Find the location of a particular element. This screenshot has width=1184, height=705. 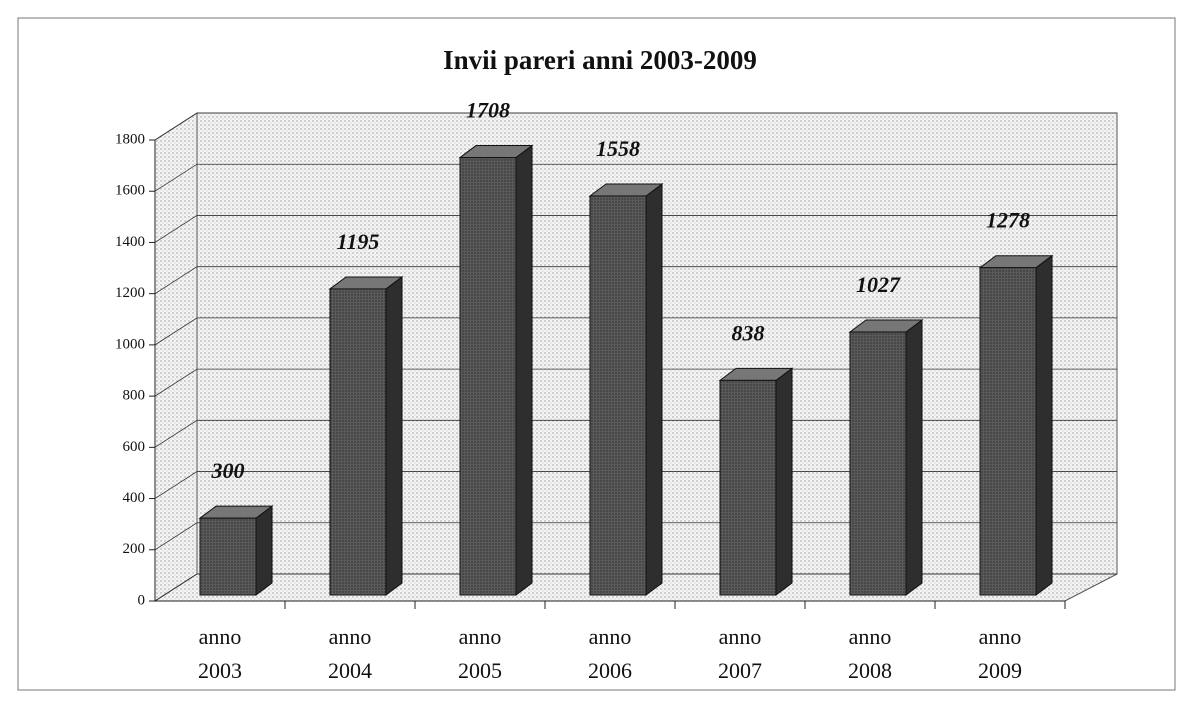

x-tick-label: anno 2006 is located at coordinates (610, 653).